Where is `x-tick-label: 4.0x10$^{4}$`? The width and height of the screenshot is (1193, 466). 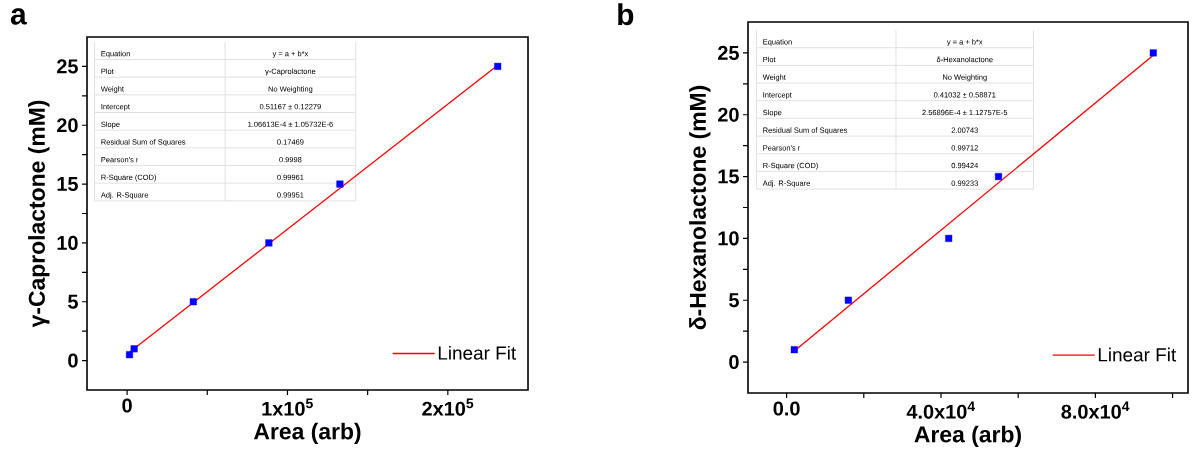
x-tick-label: 4.0x10$^{4}$ is located at coordinates (941, 410).